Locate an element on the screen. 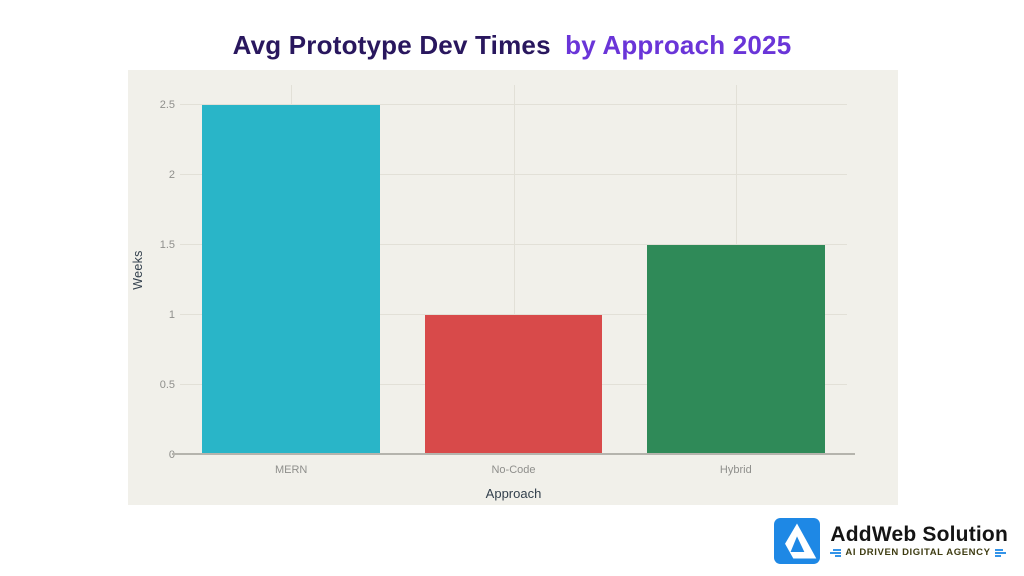 This screenshot has height=576, width=1024. bar-no-code is located at coordinates (513, 385).